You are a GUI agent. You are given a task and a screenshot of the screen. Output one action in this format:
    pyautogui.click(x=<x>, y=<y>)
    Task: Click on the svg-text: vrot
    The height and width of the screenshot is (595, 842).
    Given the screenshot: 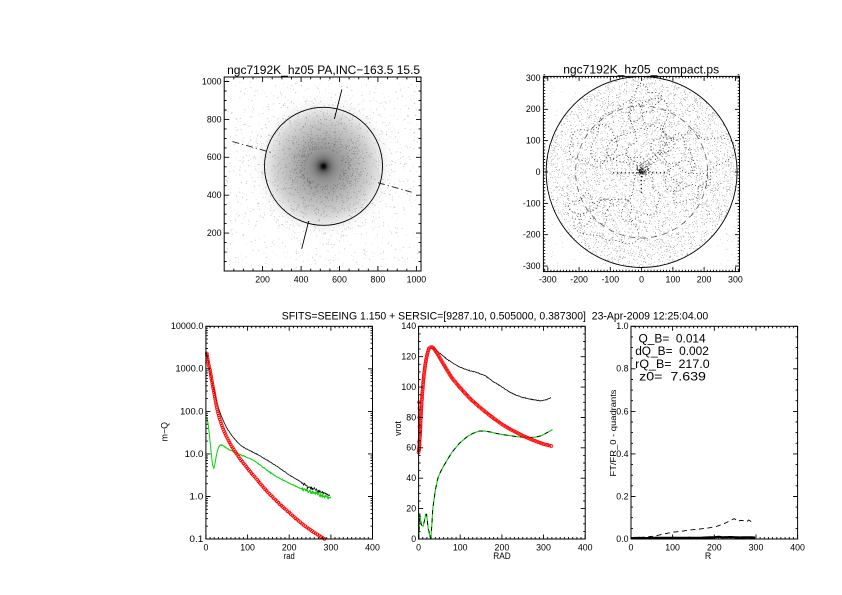 What is the action you would take?
    pyautogui.click(x=398, y=428)
    